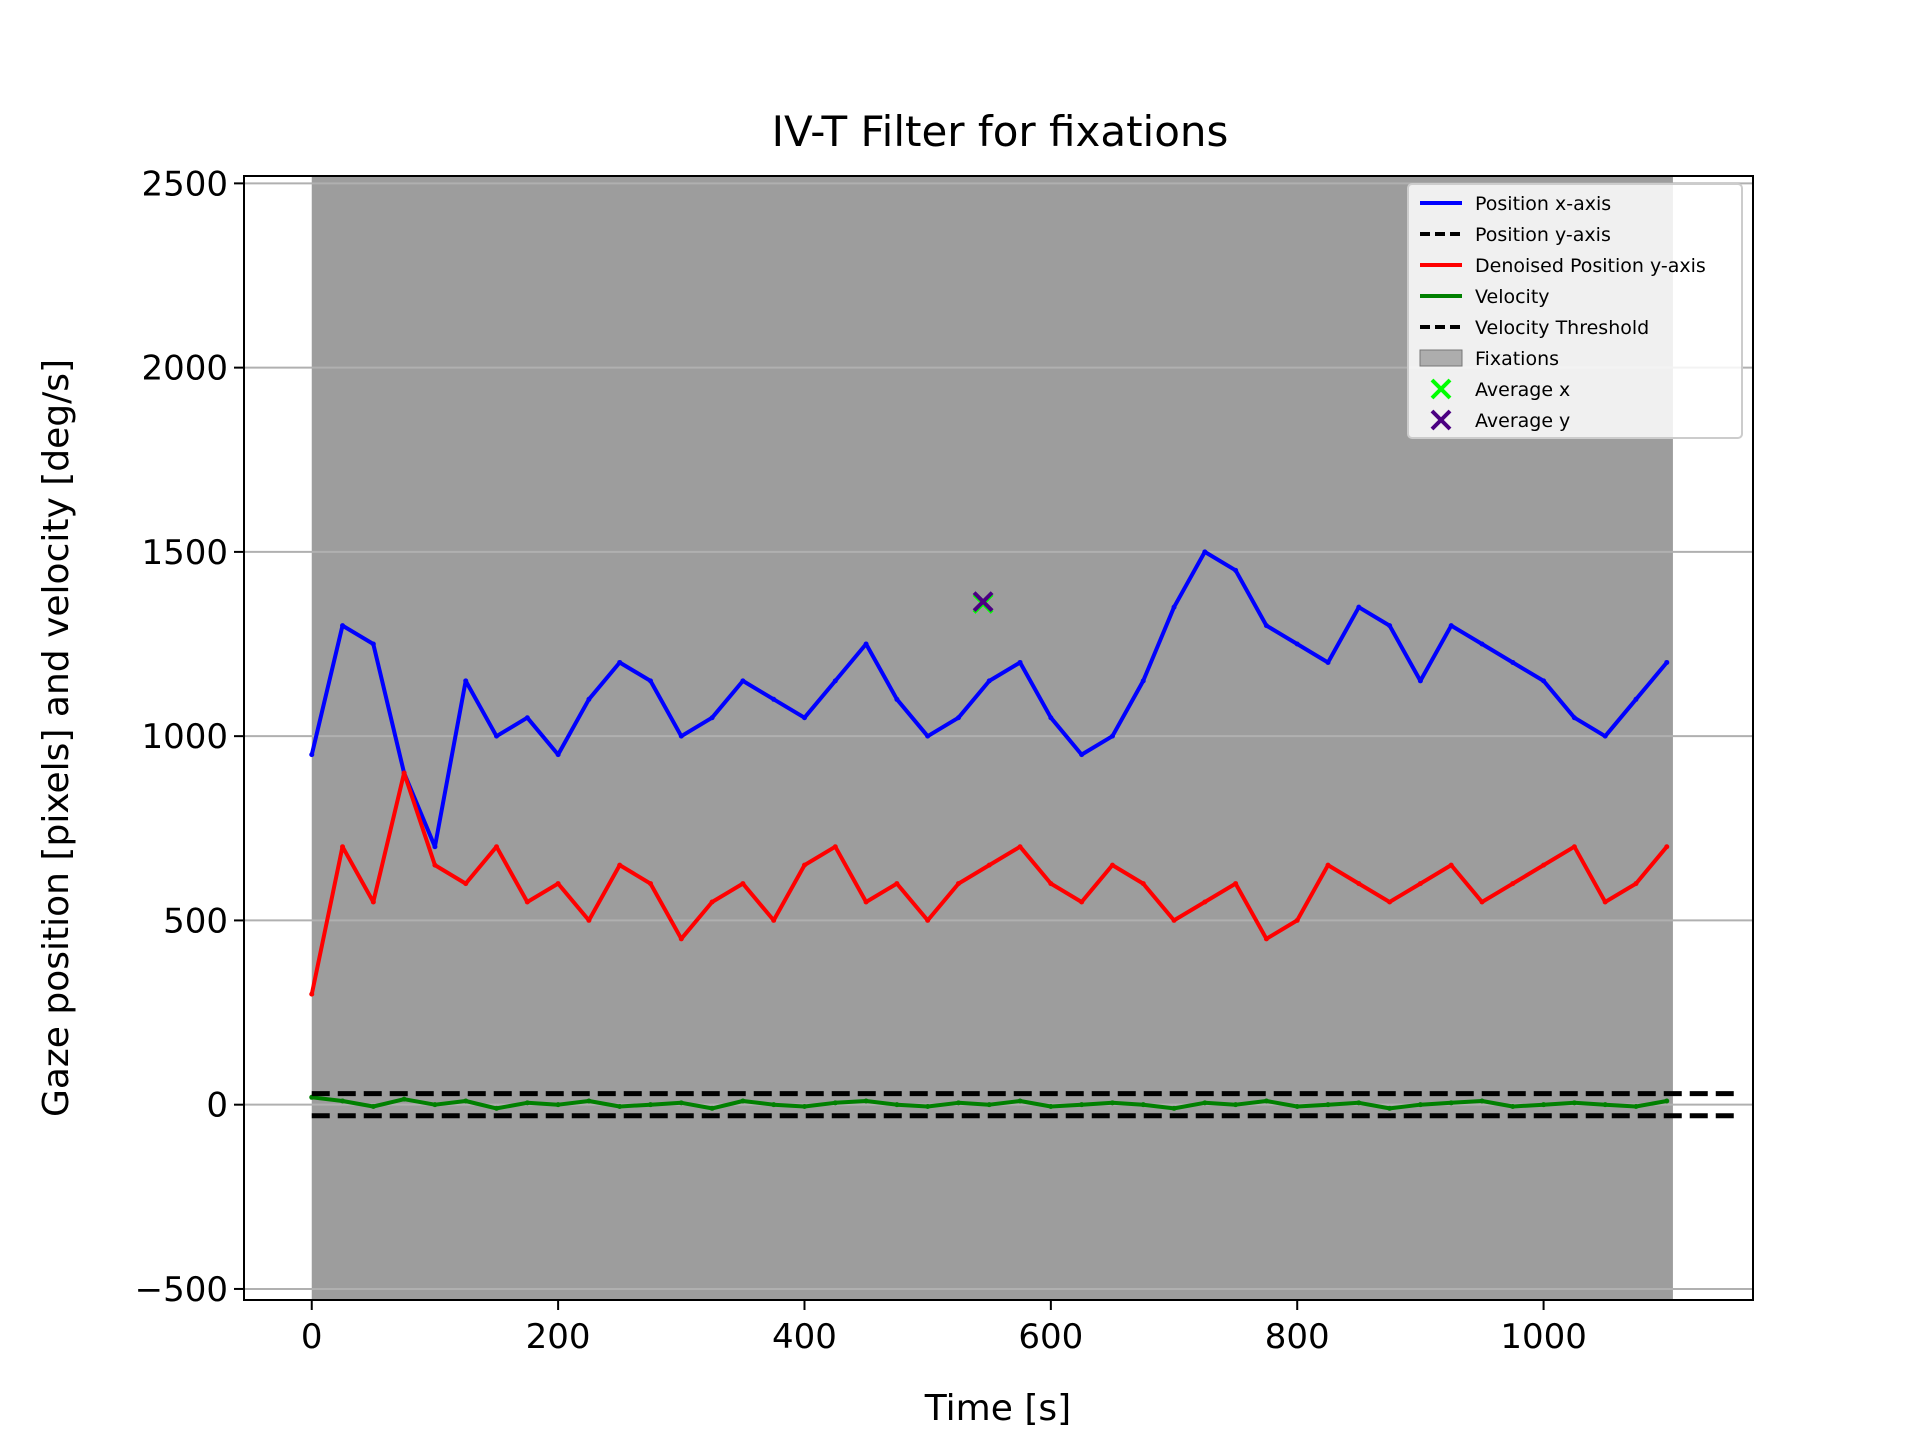 The width and height of the screenshot is (1920, 1440). I want to click on y-axis-ticks: −500 0 500 1000 1500 2000 2500, so click(189, 737).